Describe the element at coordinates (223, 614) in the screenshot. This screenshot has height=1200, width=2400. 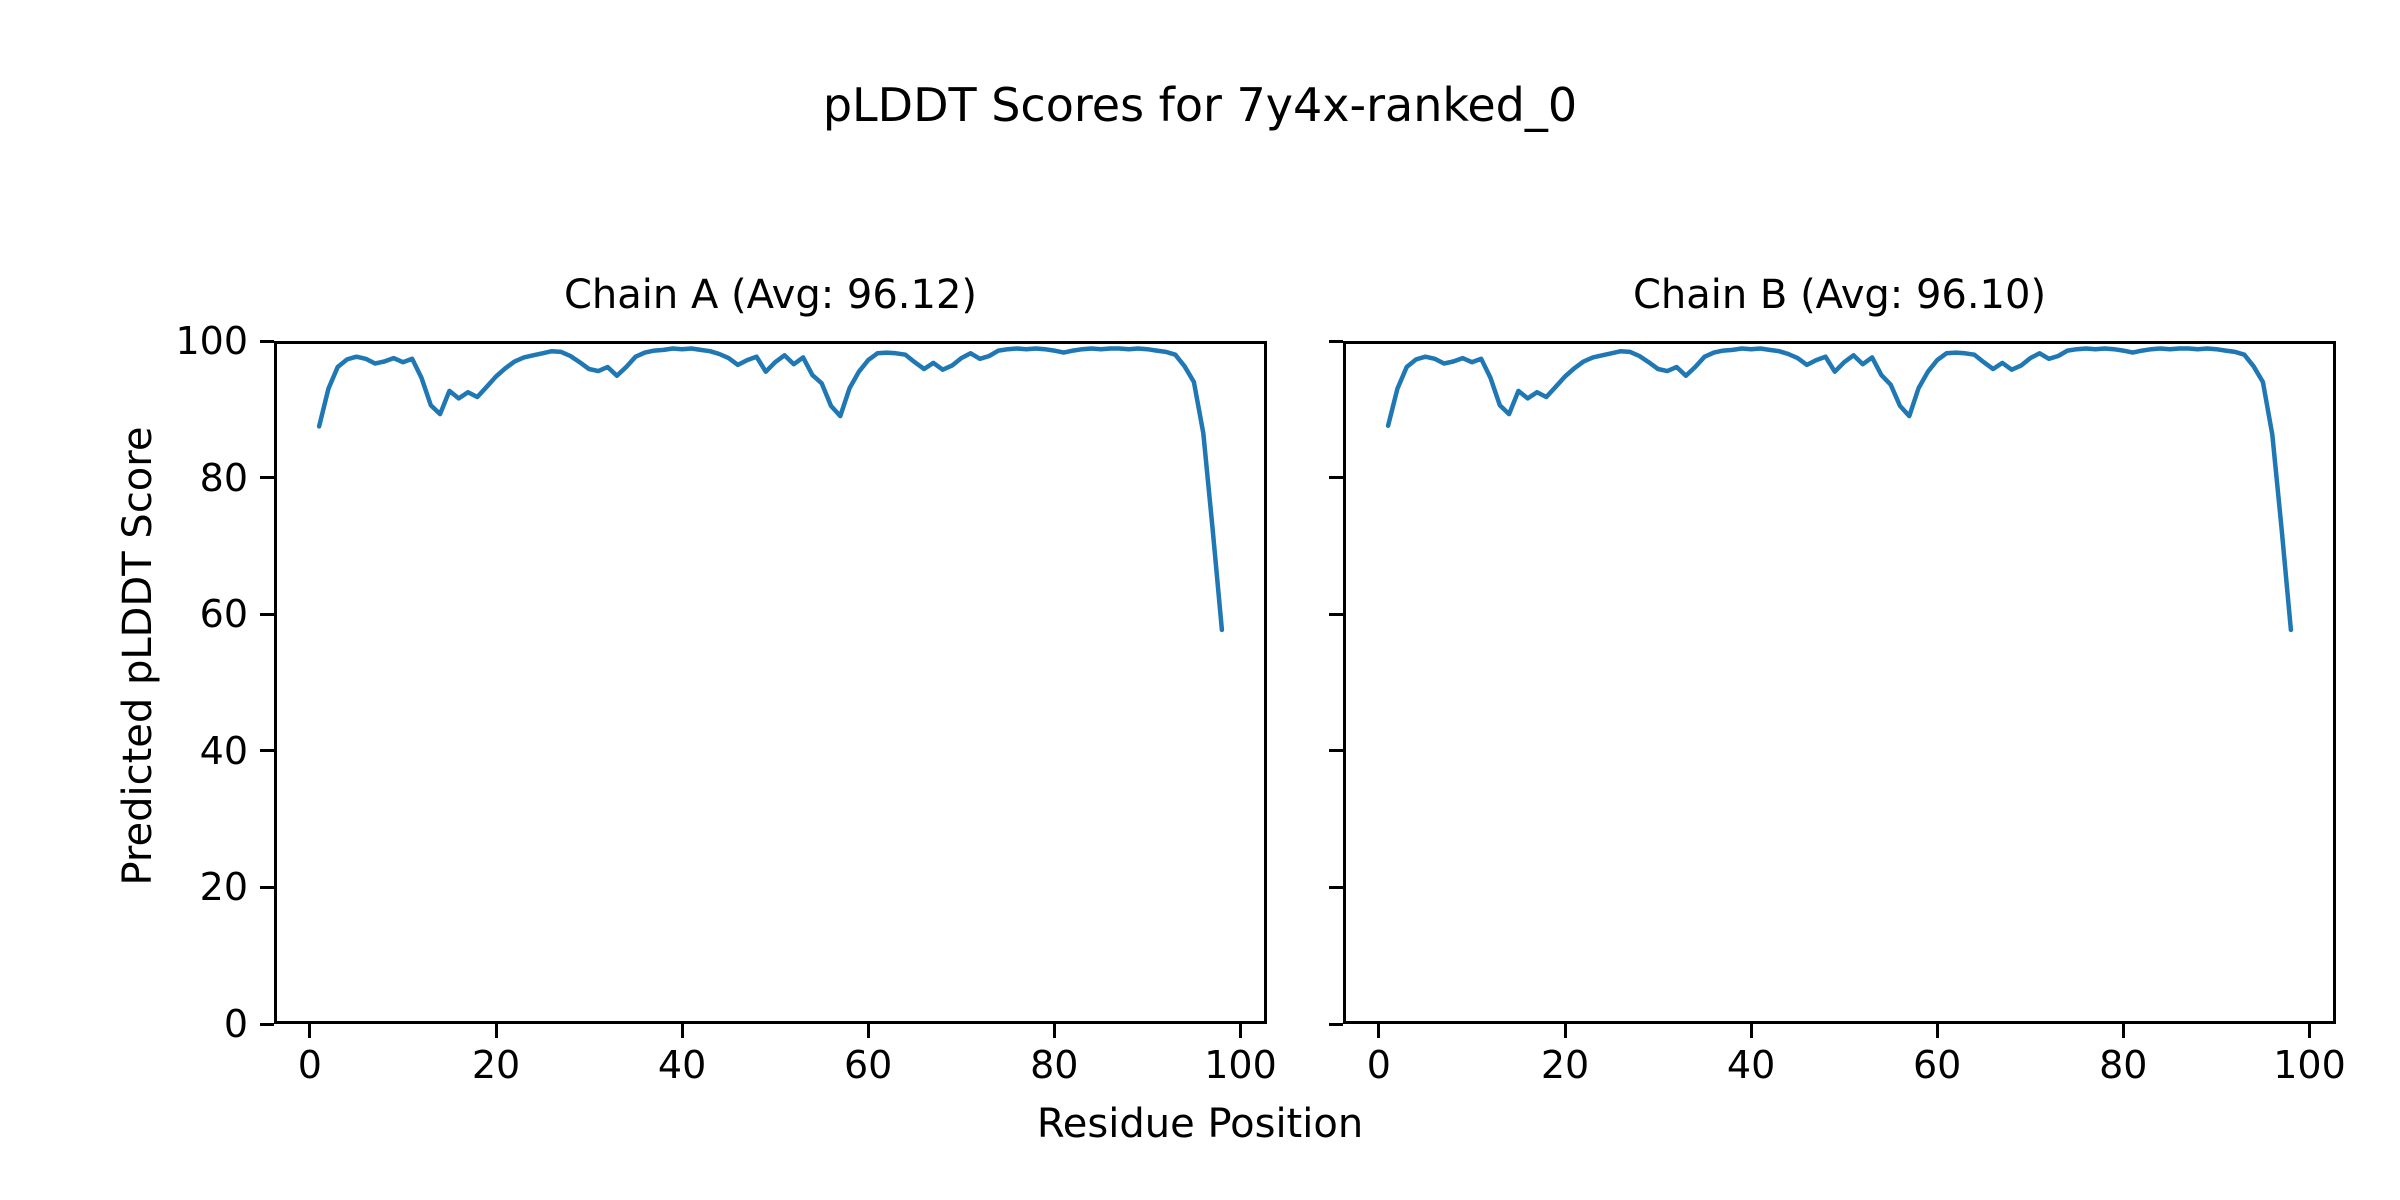
I see `y-tick-label: 60` at that location.